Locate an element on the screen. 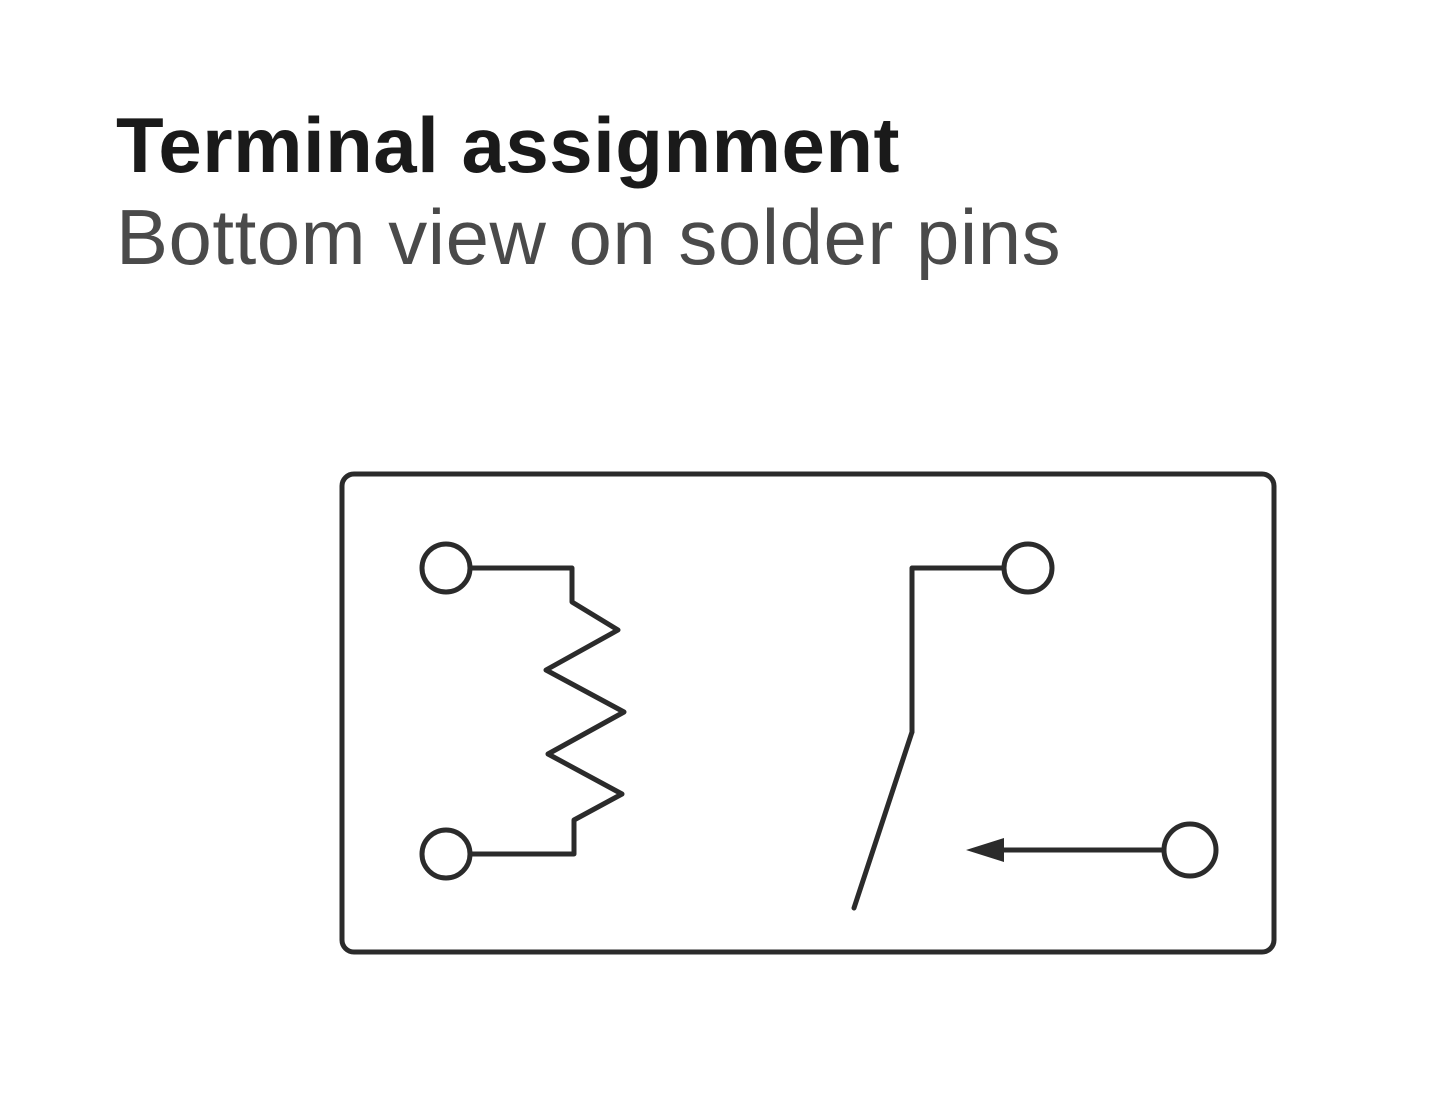  contact-terminal-bottom is located at coordinates (1190, 850).